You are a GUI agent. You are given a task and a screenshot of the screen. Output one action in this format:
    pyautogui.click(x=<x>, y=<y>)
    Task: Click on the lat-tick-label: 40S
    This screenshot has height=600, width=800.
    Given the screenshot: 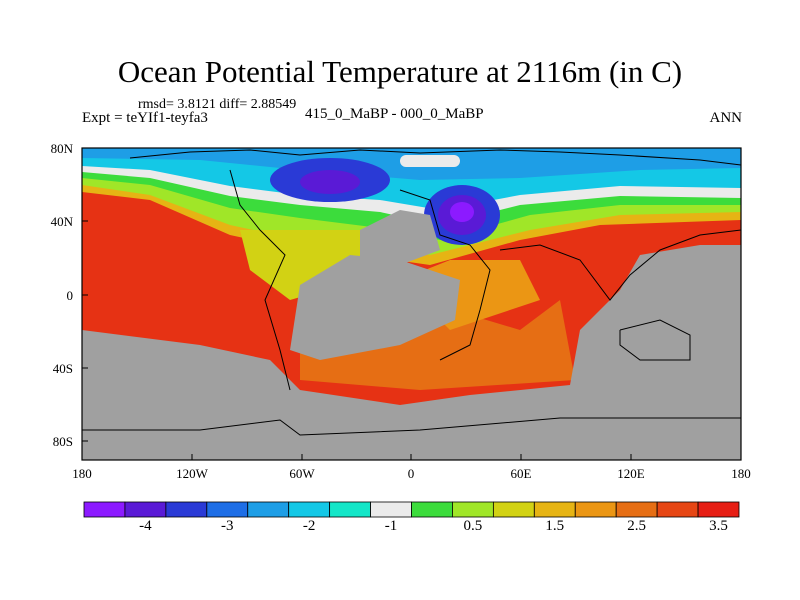 What is the action you would take?
    pyautogui.click(x=62, y=368)
    